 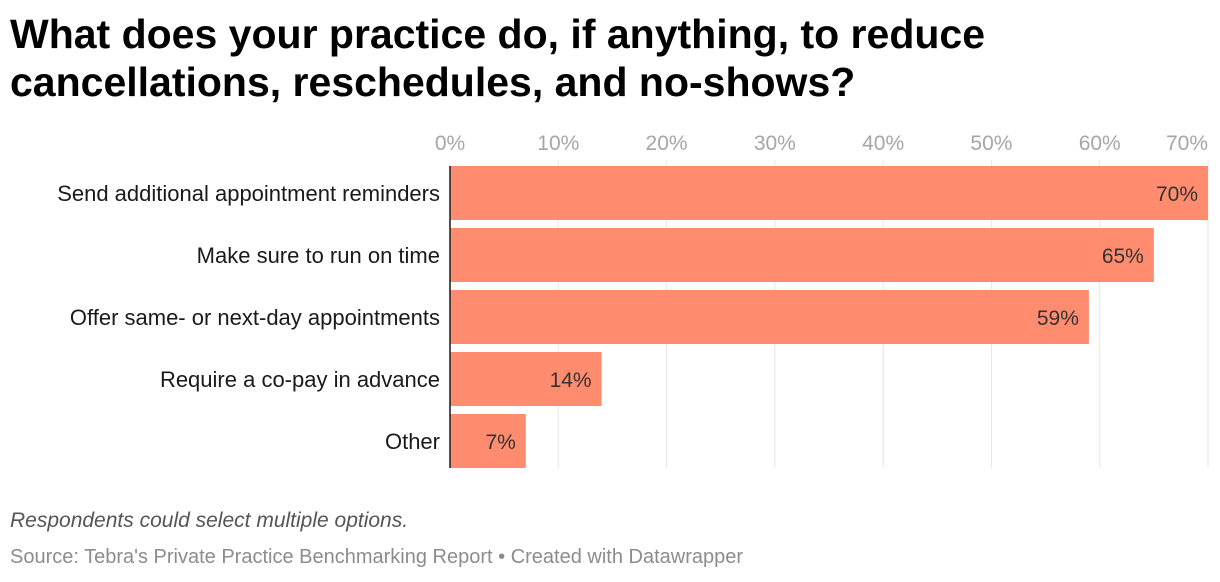 What do you see at coordinates (667, 143) in the screenshot?
I see `x-tick-label: 20%` at bounding box center [667, 143].